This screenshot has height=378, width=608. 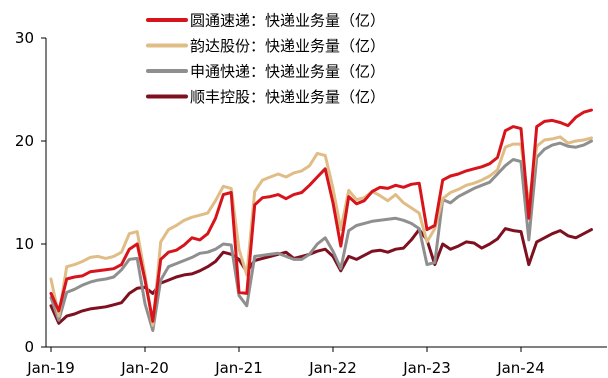 I want to click on x-tick-label: Jan-21, so click(x=238, y=368).